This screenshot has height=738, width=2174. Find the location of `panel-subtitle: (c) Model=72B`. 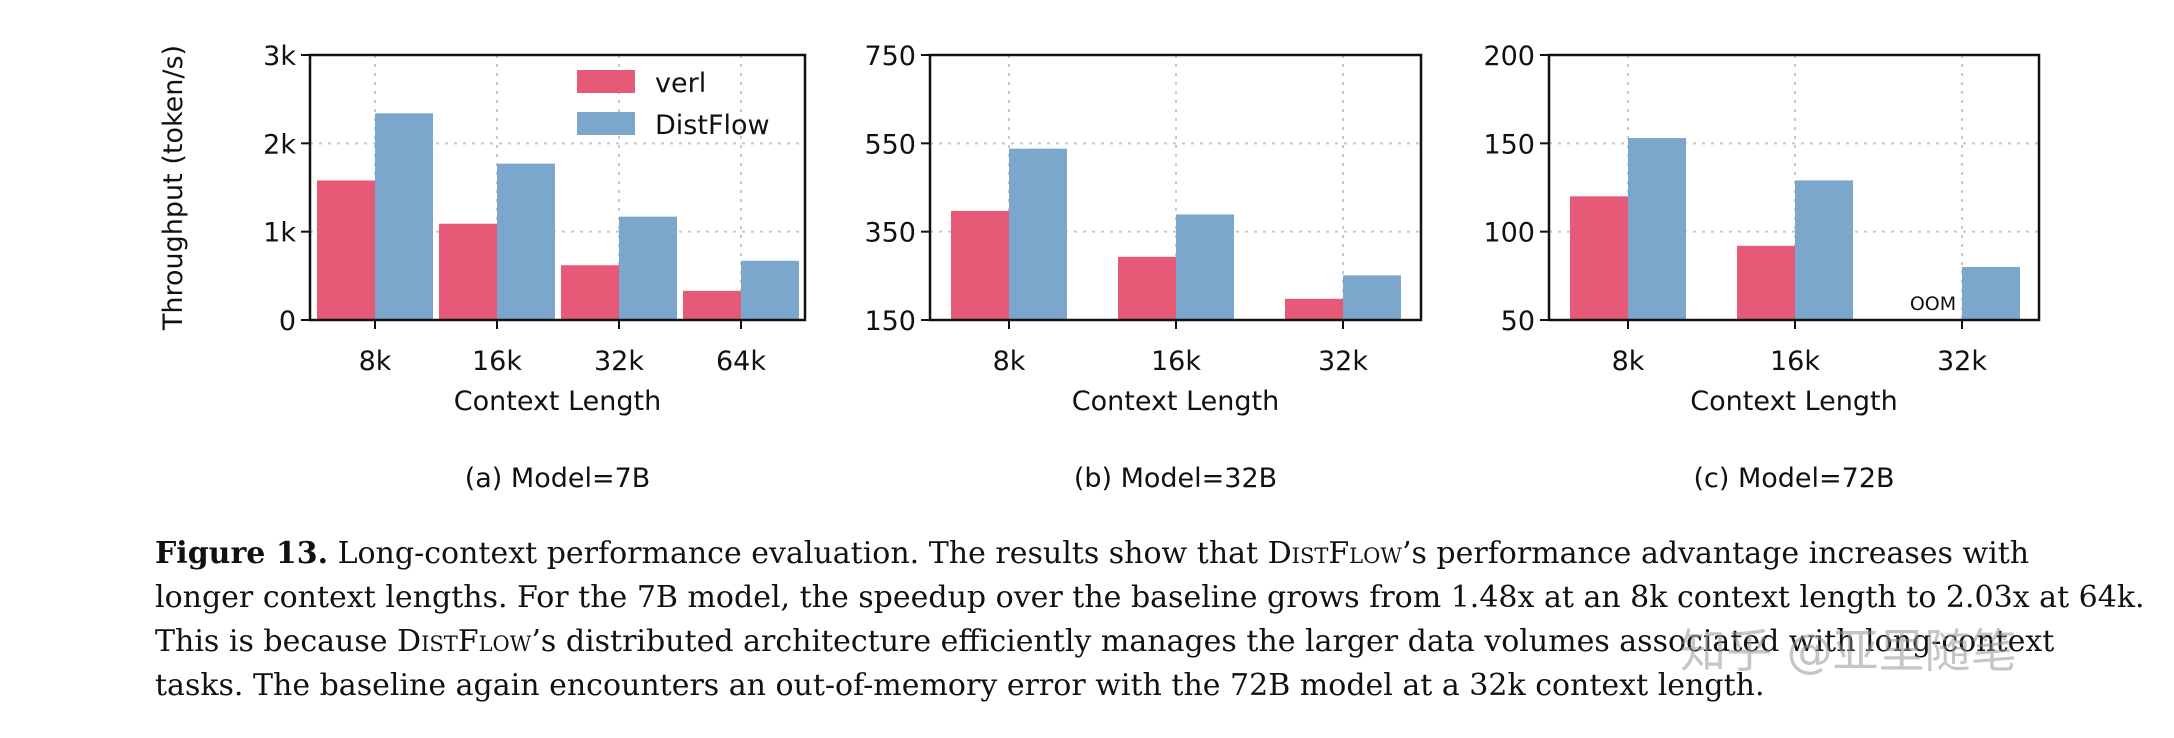

panel-subtitle: (c) Model=72B is located at coordinates (1793, 478).